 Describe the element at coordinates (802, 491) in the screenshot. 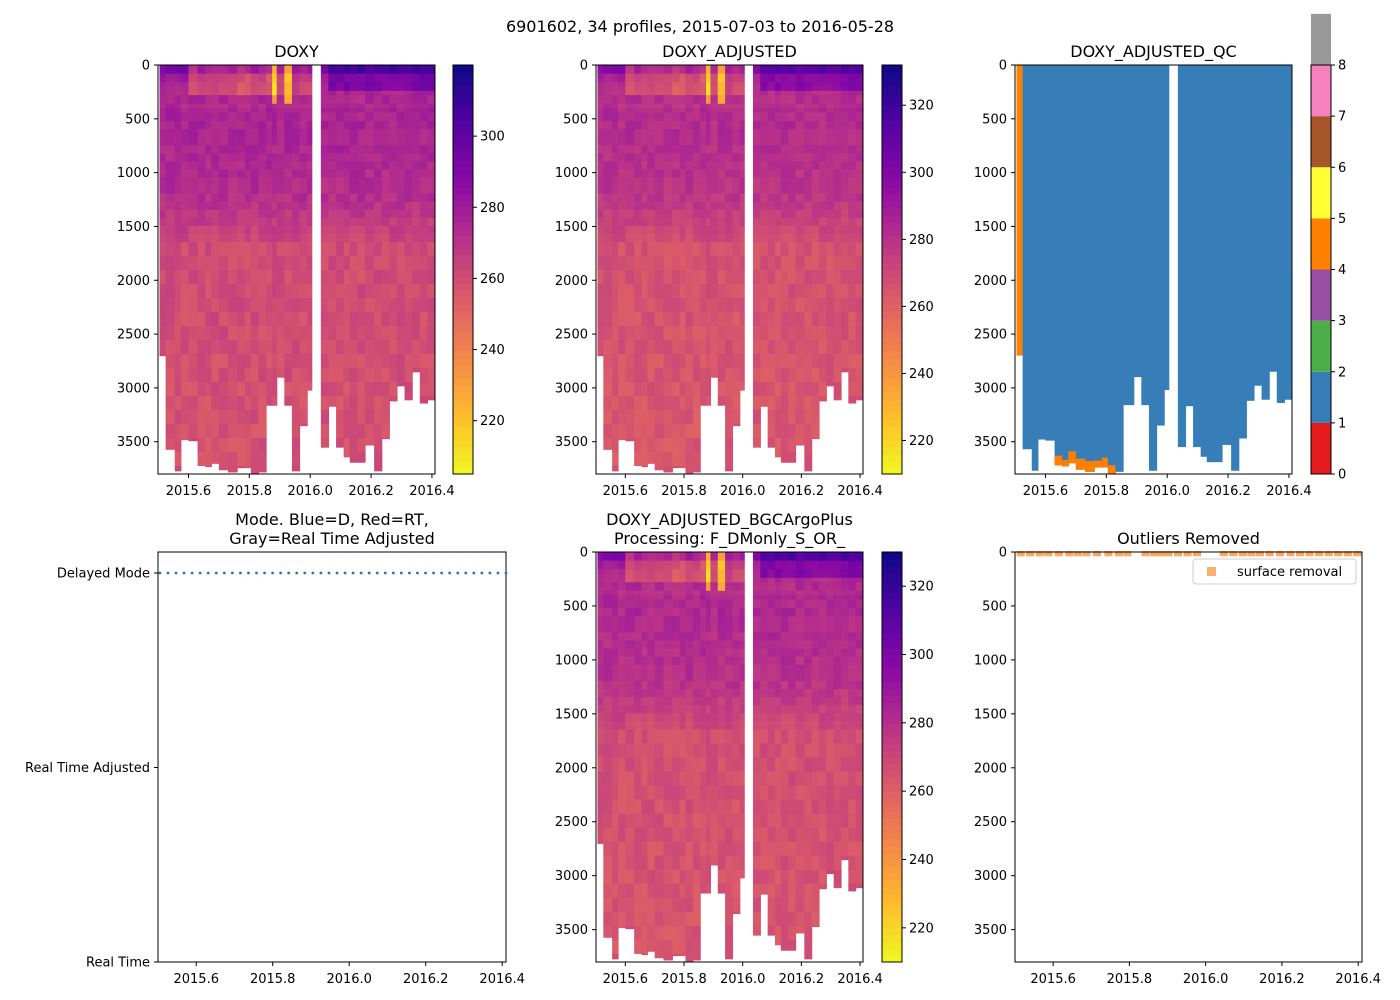

I see `x-tick-label: 2016.2` at that location.